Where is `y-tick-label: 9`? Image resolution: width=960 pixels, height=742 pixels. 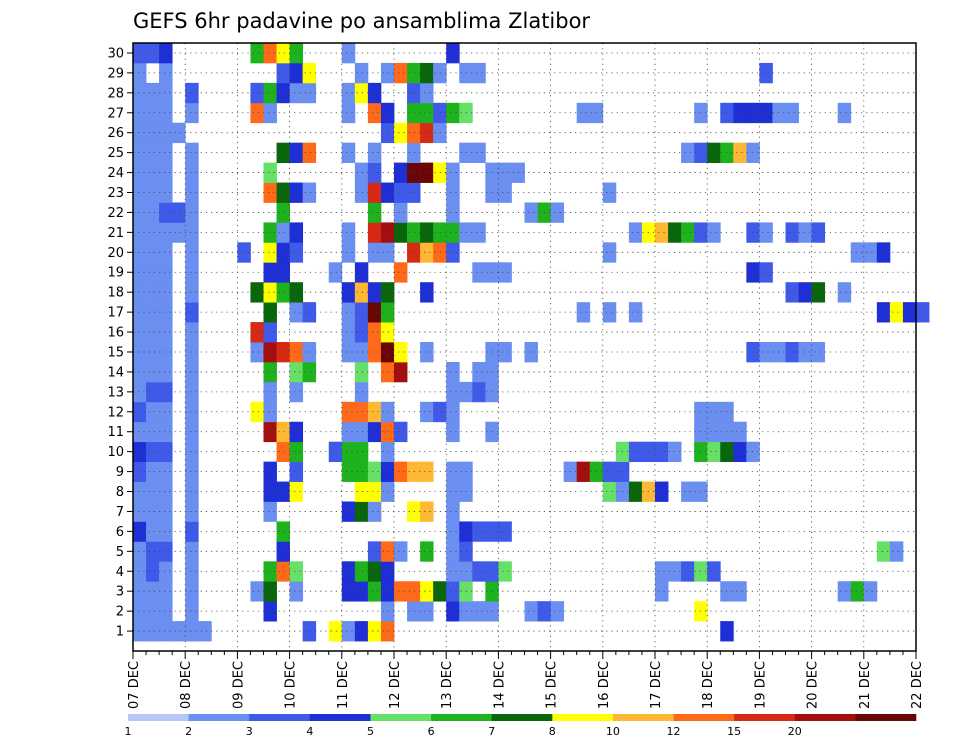
y-tick-label: 9 is located at coordinates (120, 472).